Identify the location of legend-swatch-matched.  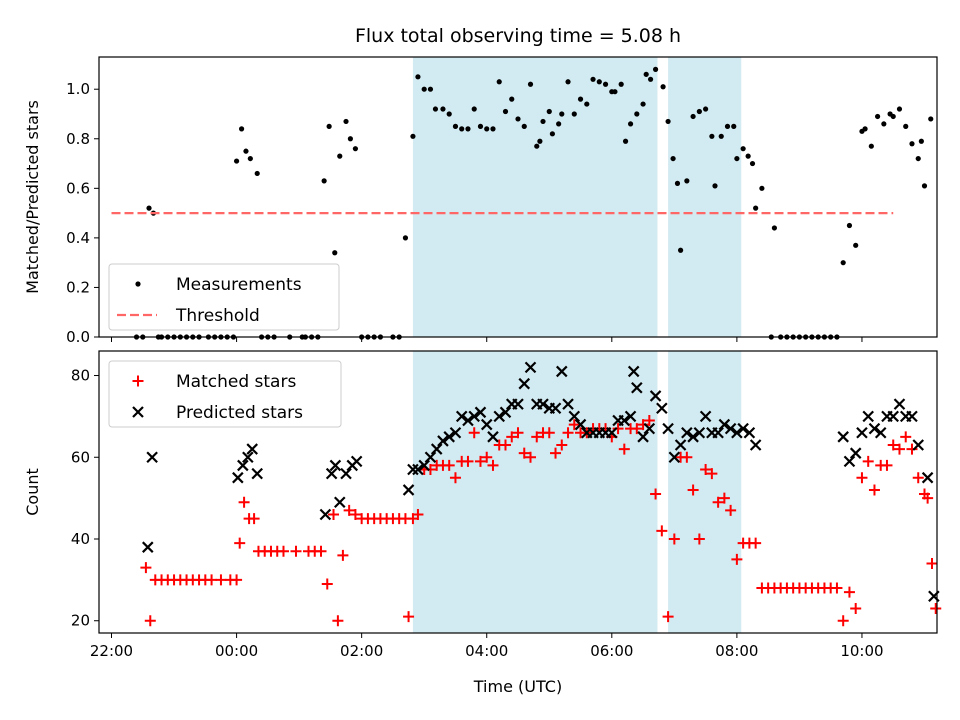
(138, 381).